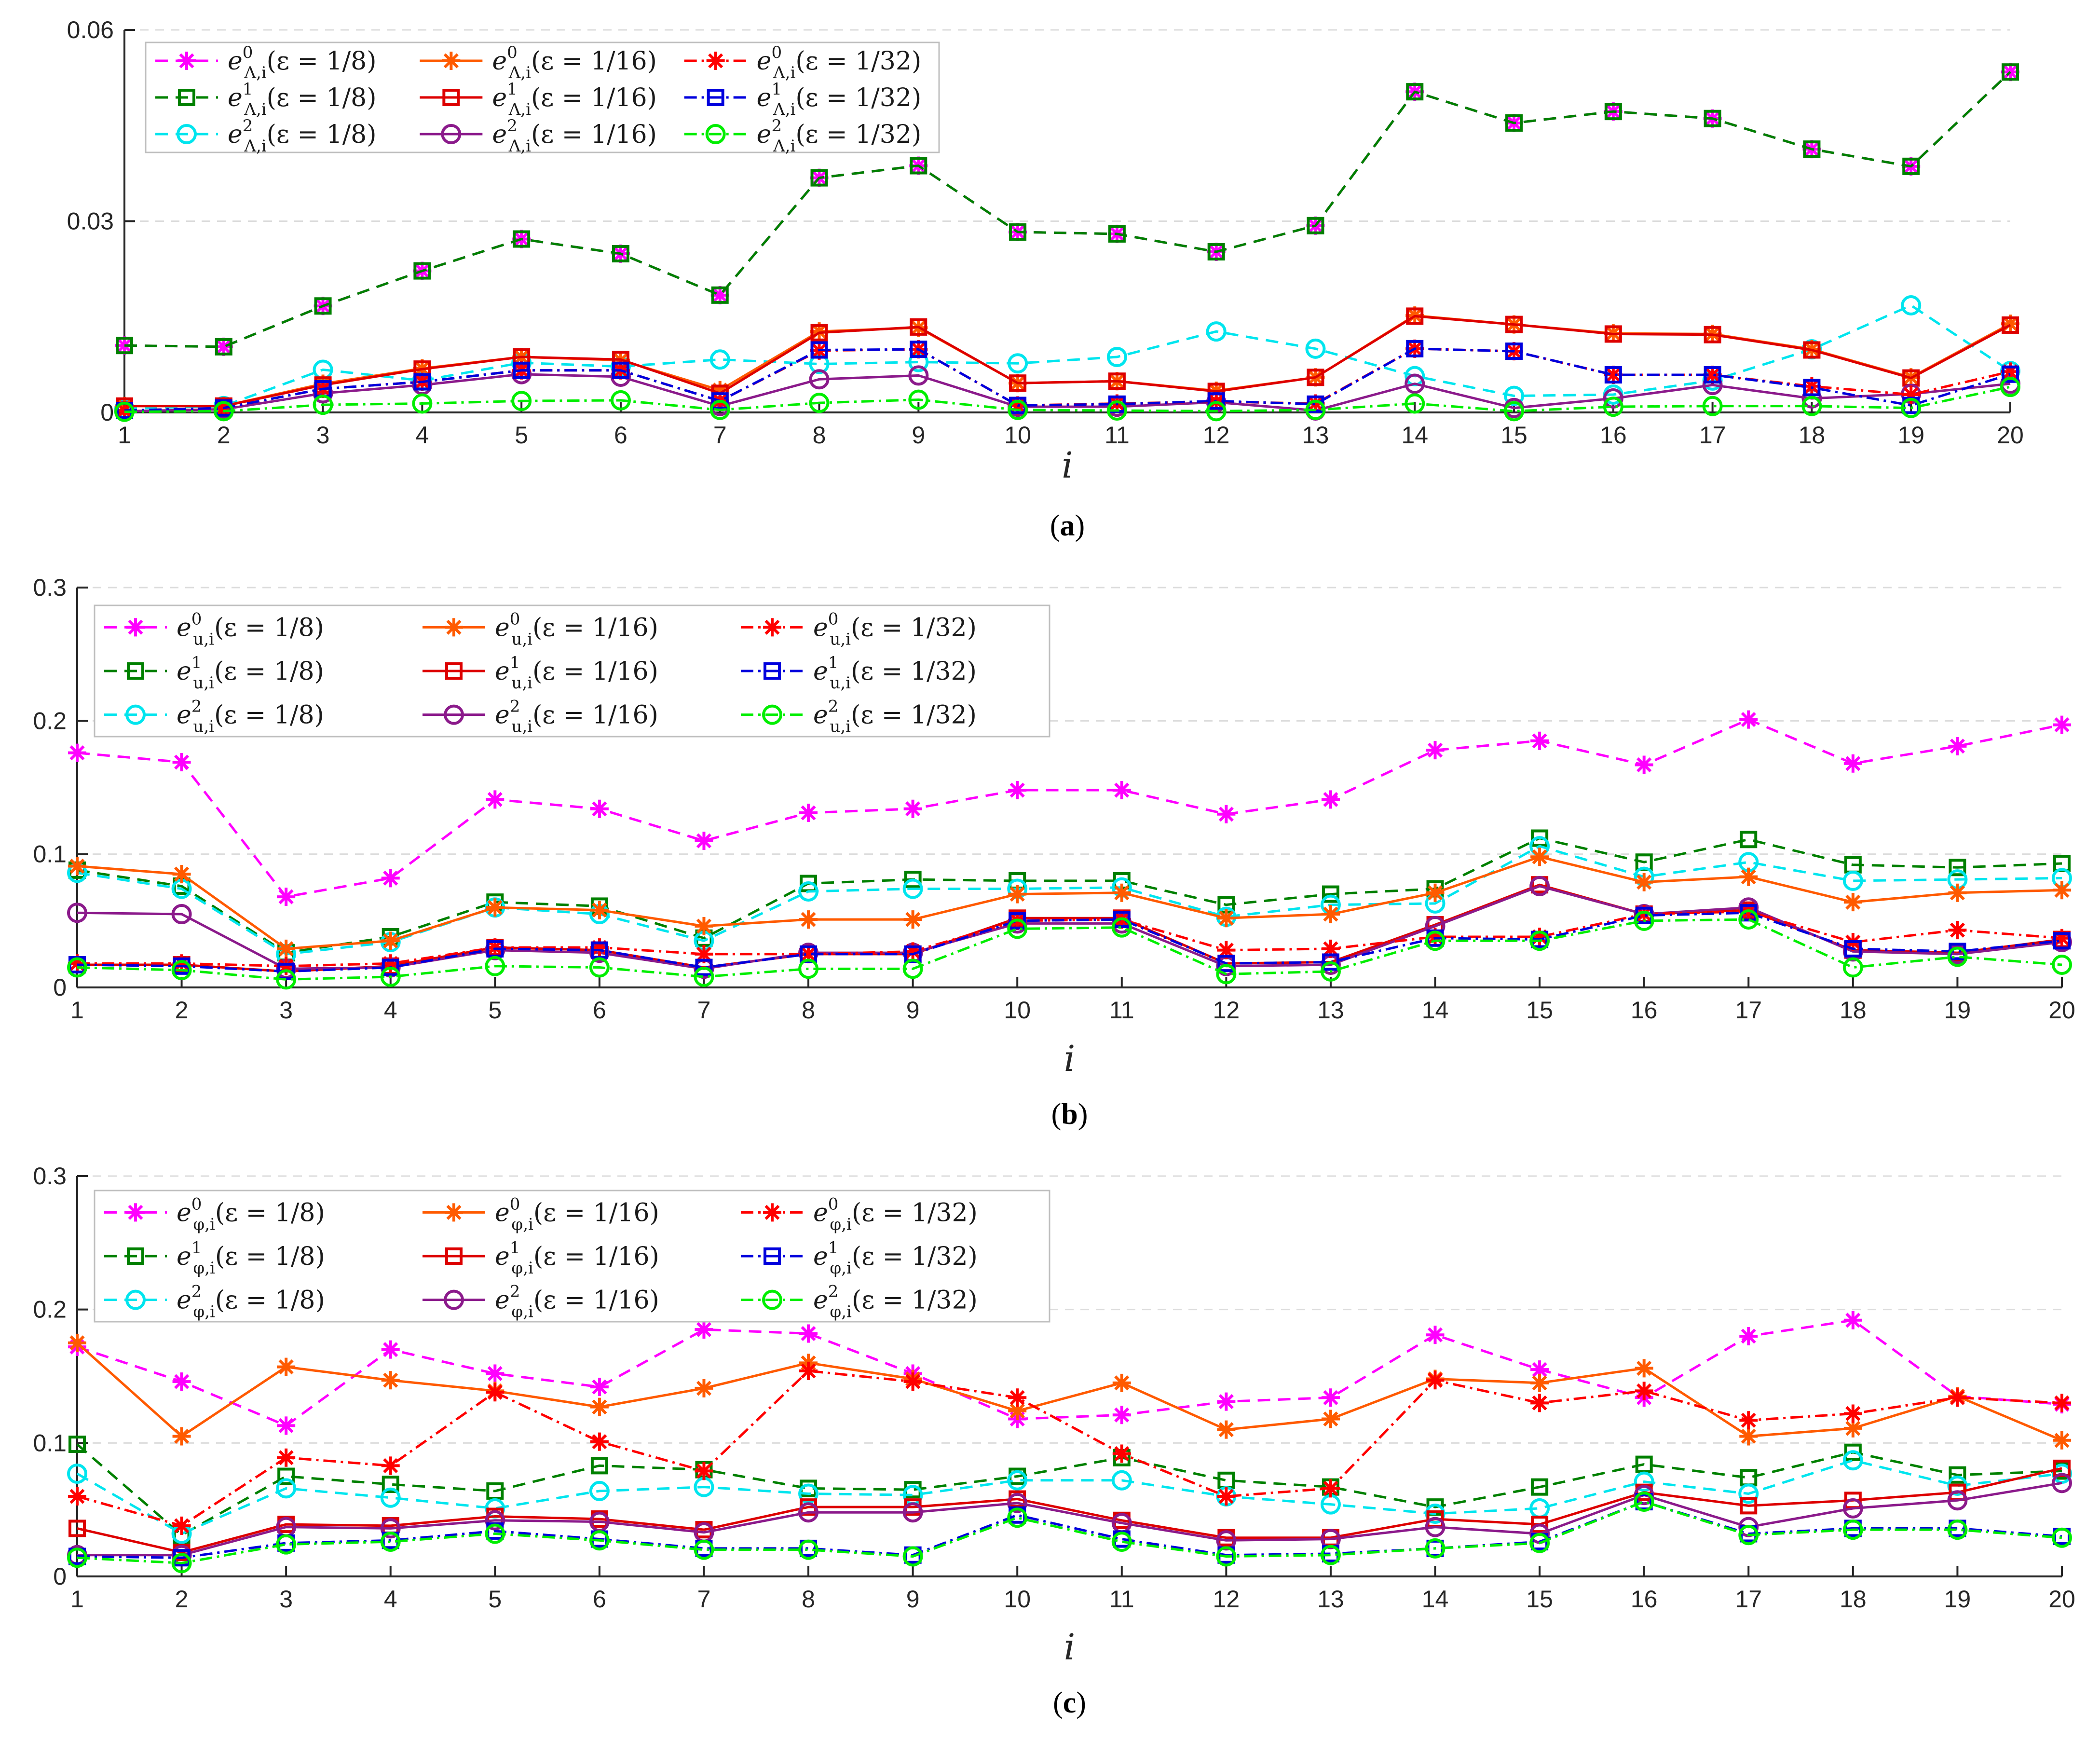 The height and width of the screenshot is (1739, 2100). Describe the element at coordinates (1069, 938) in the screenshot. I see `series-e0_eps32` at that location.